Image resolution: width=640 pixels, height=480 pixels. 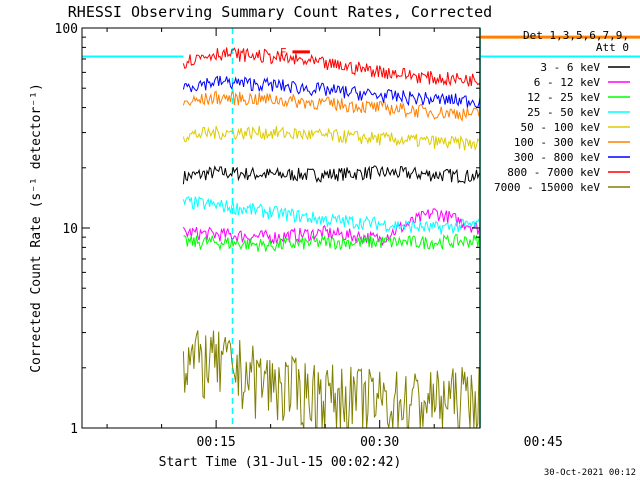 I want to click on legend-label: 6 - 12 keV, so click(x=567, y=82).